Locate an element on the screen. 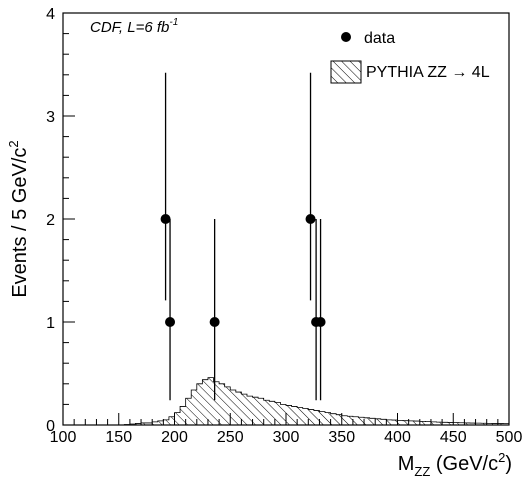 The image size is (532, 479). x-tick-label: 500 is located at coordinates (509, 437).